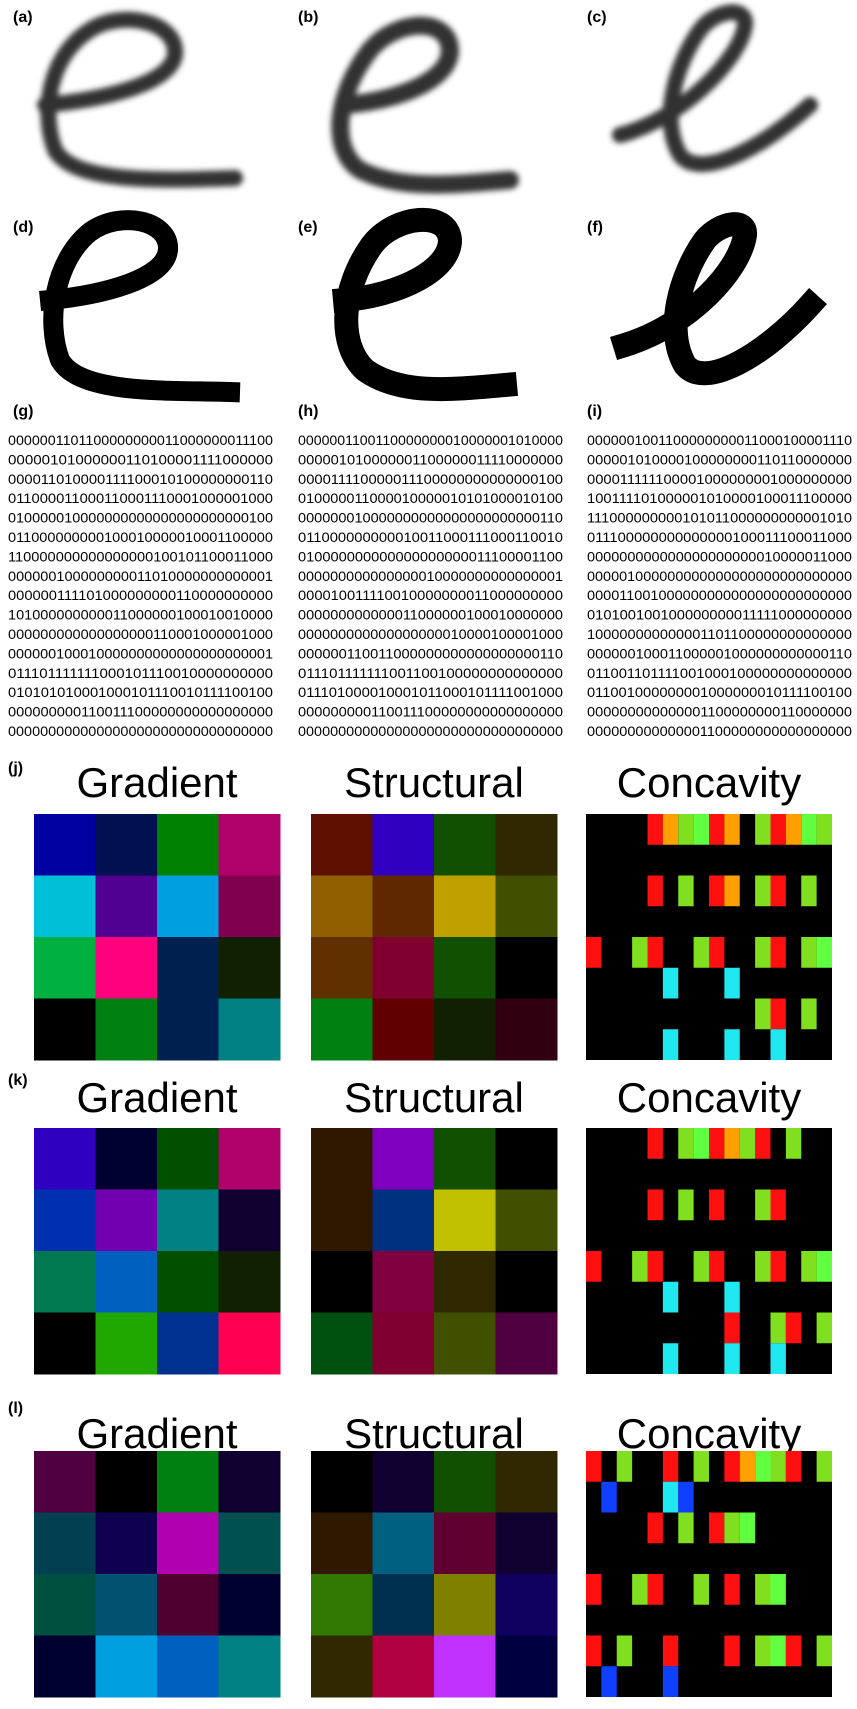 The width and height of the screenshot is (857, 1709). Describe the element at coordinates (308, 227) in the screenshot. I see `panel-label: (e)` at that location.